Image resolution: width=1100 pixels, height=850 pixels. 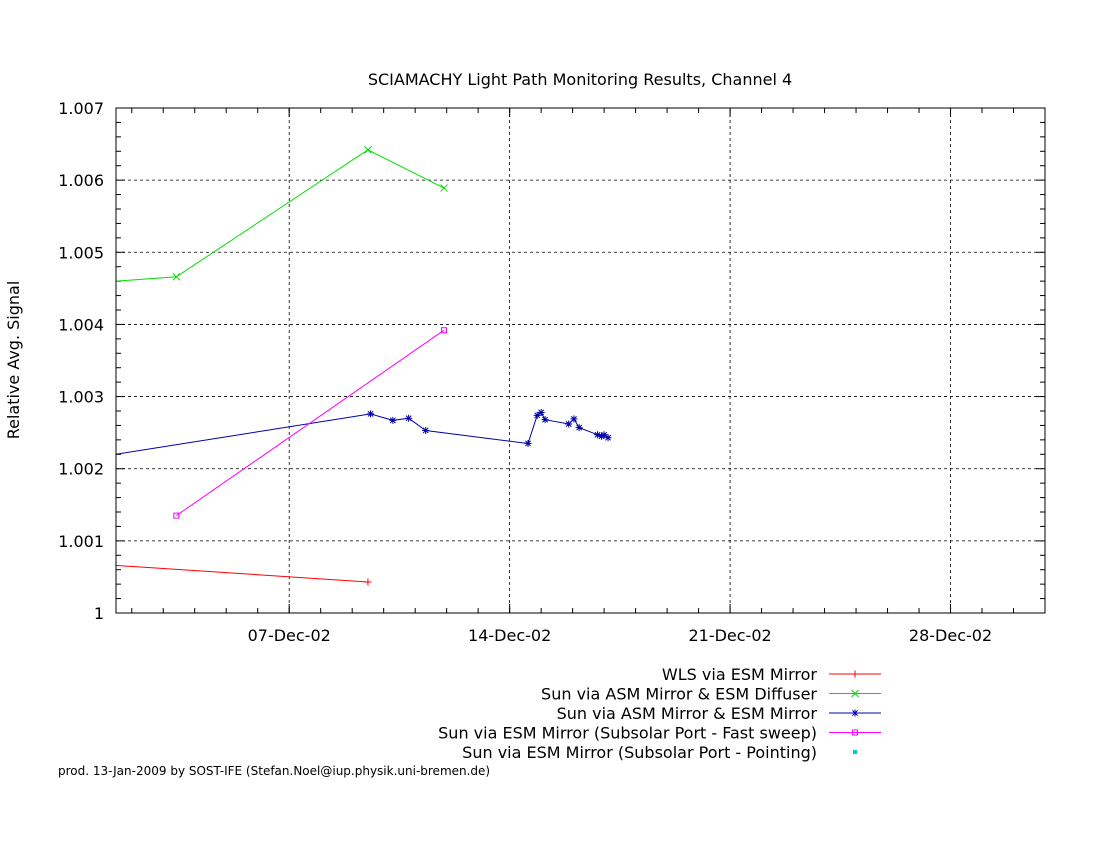 What do you see at coordinates (99, 613) in the screenshot?
I see `y-tick-label: 1` at bounding box center [99, 613].